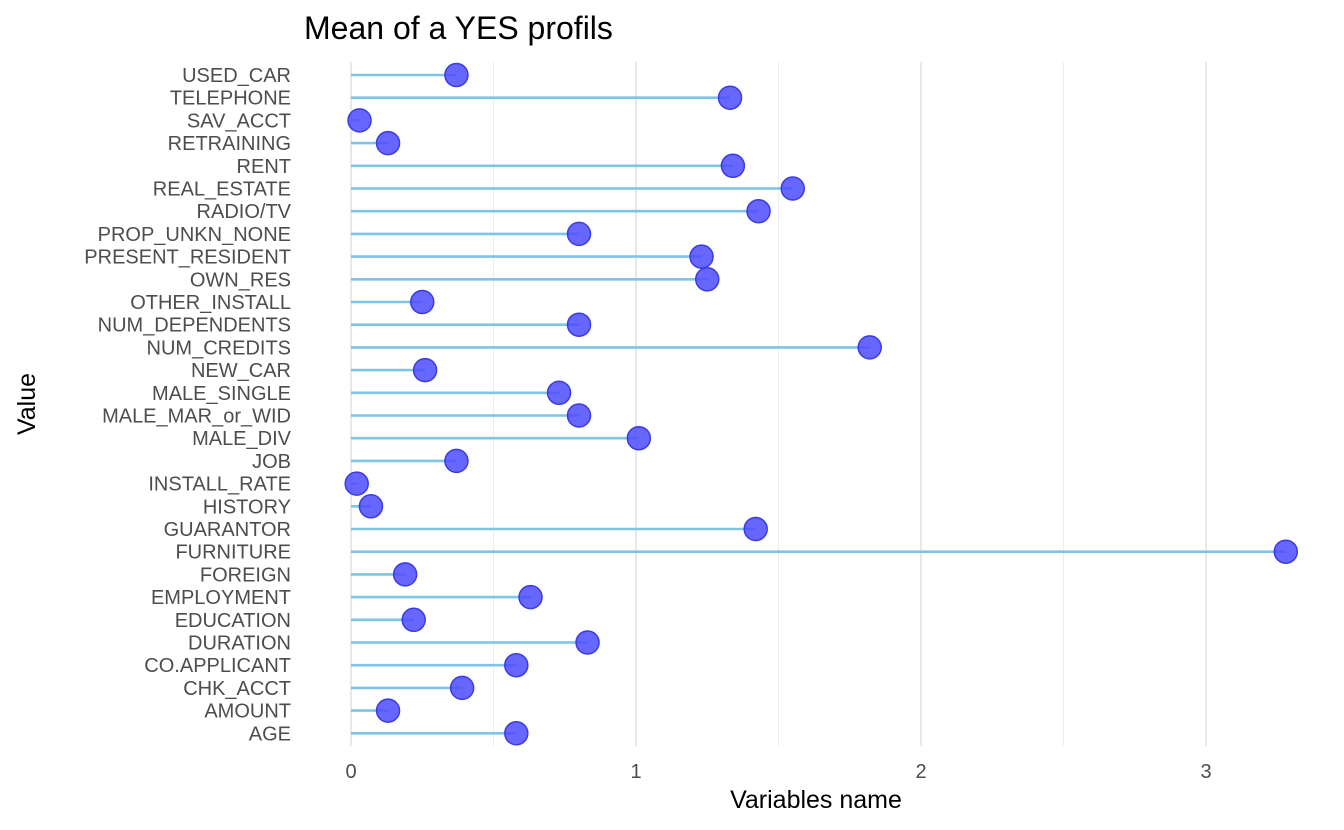 The image size is (1344, 830). Describe the element at coordinates (233, 553) in the screenshot. I see `y-tick-label: FURNITURE` at that location.